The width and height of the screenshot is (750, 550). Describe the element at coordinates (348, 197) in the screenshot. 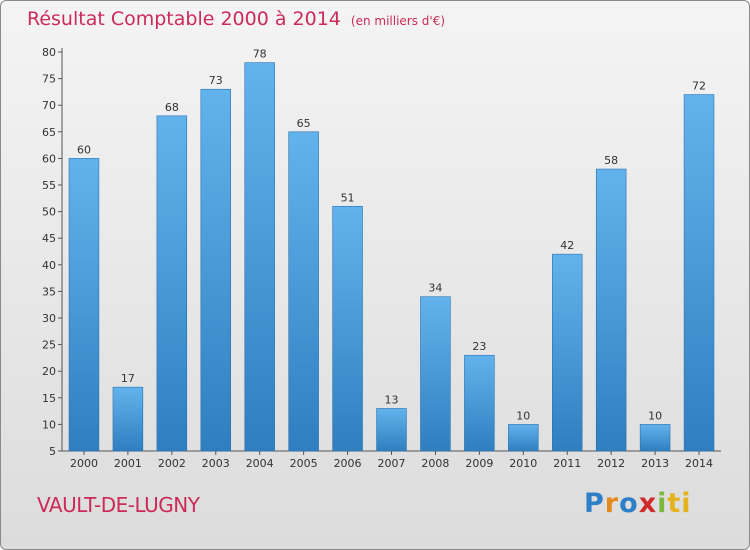

I see `data-label: 51` at that location.